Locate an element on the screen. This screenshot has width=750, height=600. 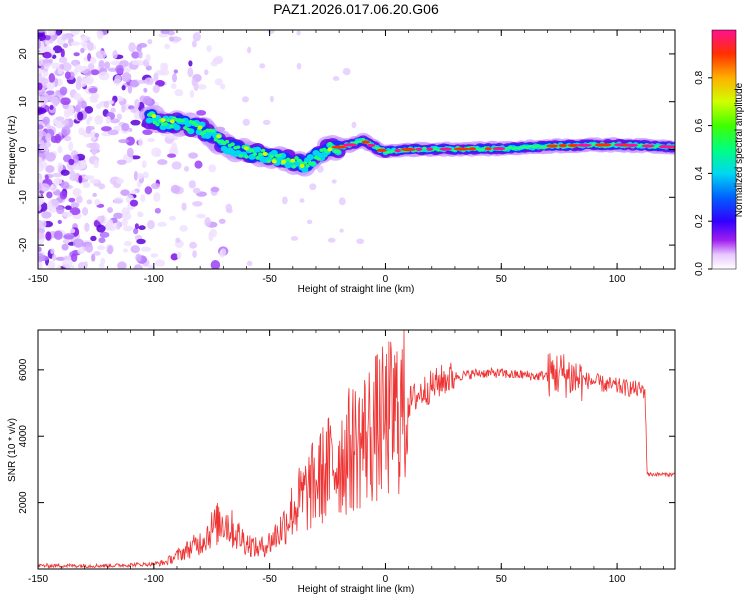
colorbar-scale is located at coordinates (724, 149).